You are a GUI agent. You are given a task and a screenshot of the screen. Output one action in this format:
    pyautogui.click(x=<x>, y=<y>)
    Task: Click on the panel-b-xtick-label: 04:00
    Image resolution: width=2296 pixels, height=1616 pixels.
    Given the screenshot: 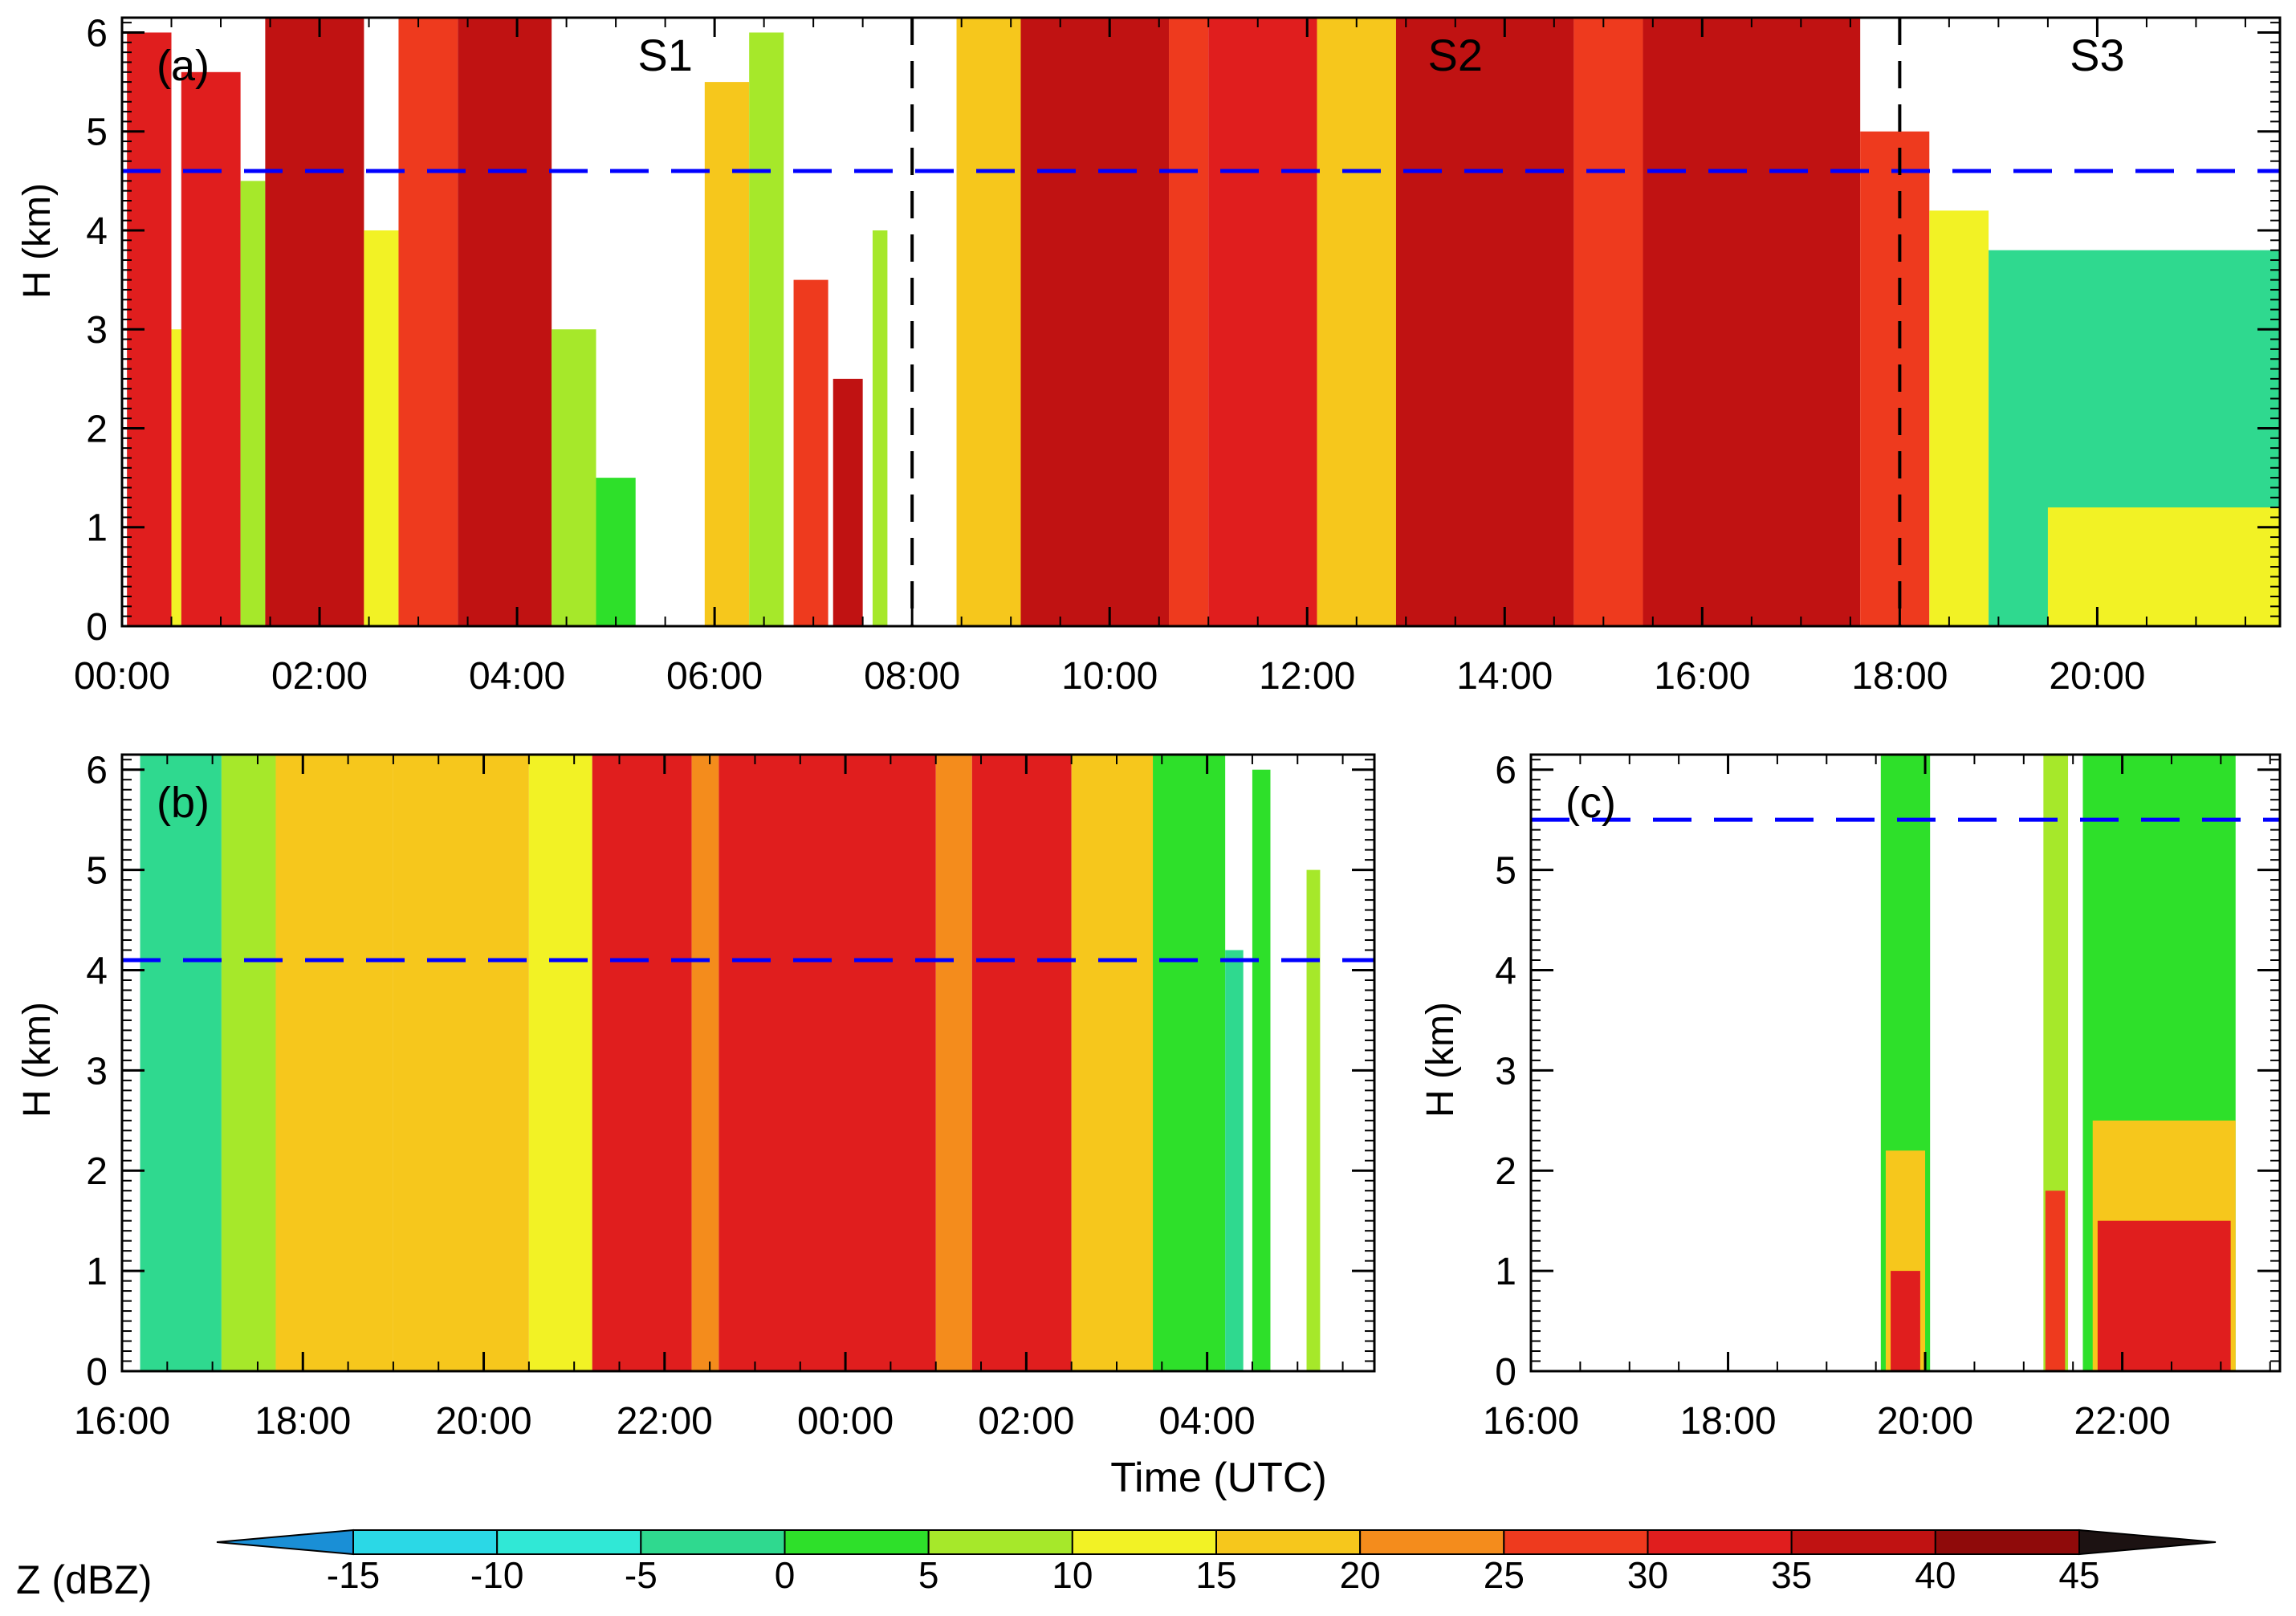 What is the action you would take?
    pyautogui.click(x=1207, y=1421)
    